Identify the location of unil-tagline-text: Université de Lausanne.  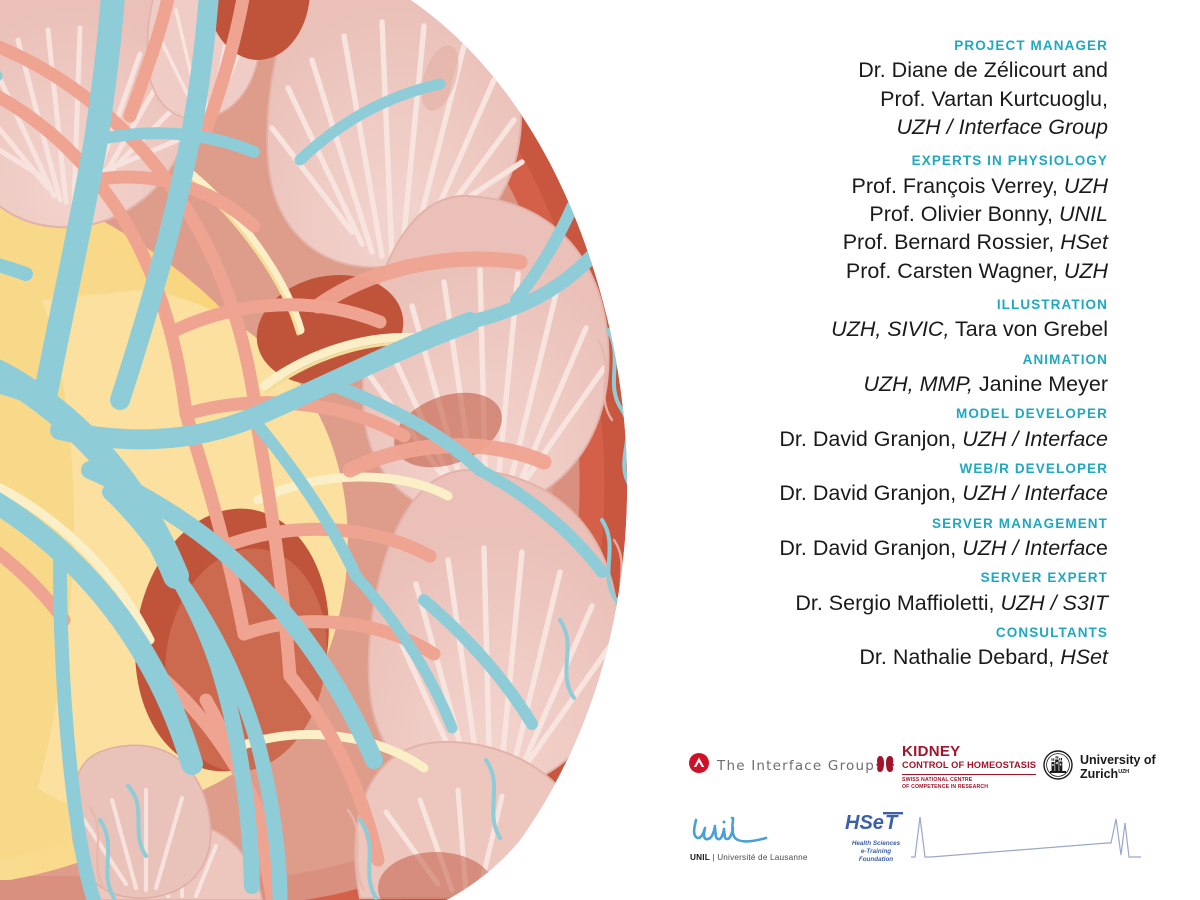
(762, 857).